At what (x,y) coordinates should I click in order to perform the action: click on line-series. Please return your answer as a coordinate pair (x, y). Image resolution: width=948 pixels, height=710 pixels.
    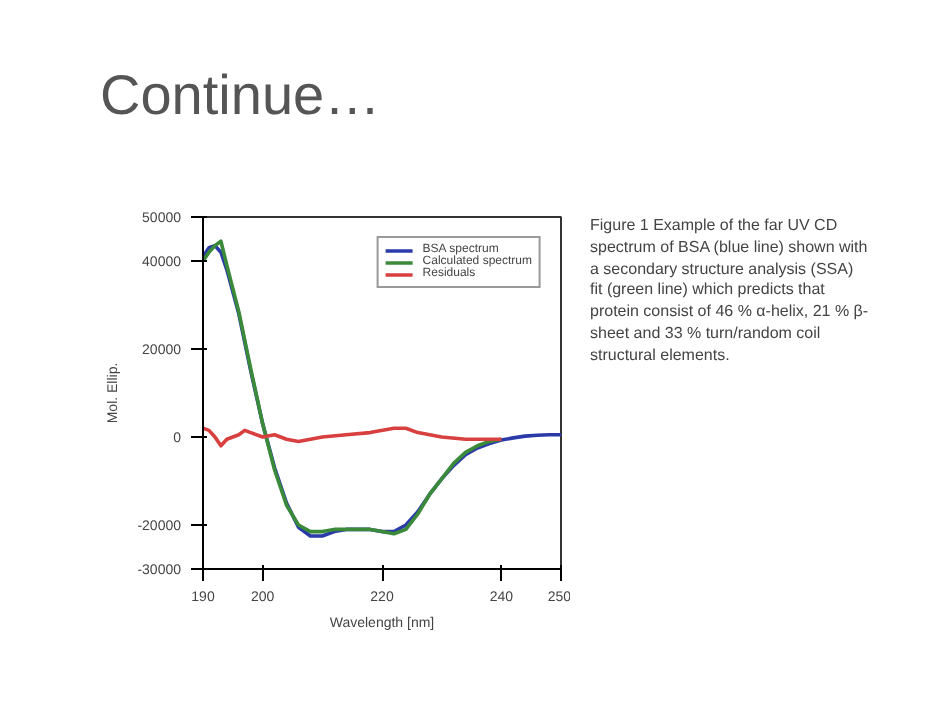
    Looking at the image, I should click on (353, 437).